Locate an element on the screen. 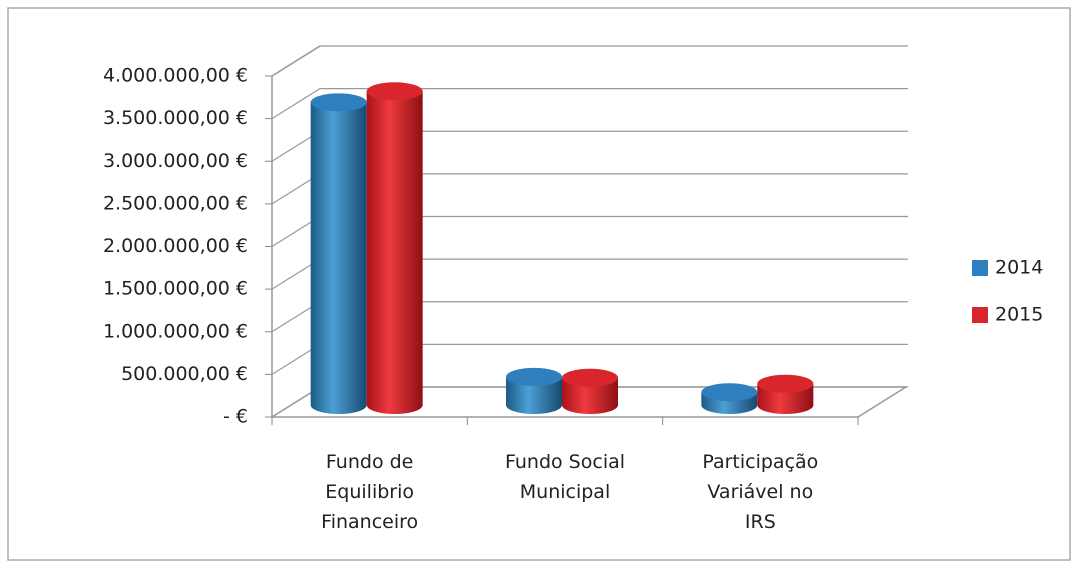 This screenshot has width=1079, height=569. y-tick-label: 1.000.000,00 € is located at coordinates (175, 331).